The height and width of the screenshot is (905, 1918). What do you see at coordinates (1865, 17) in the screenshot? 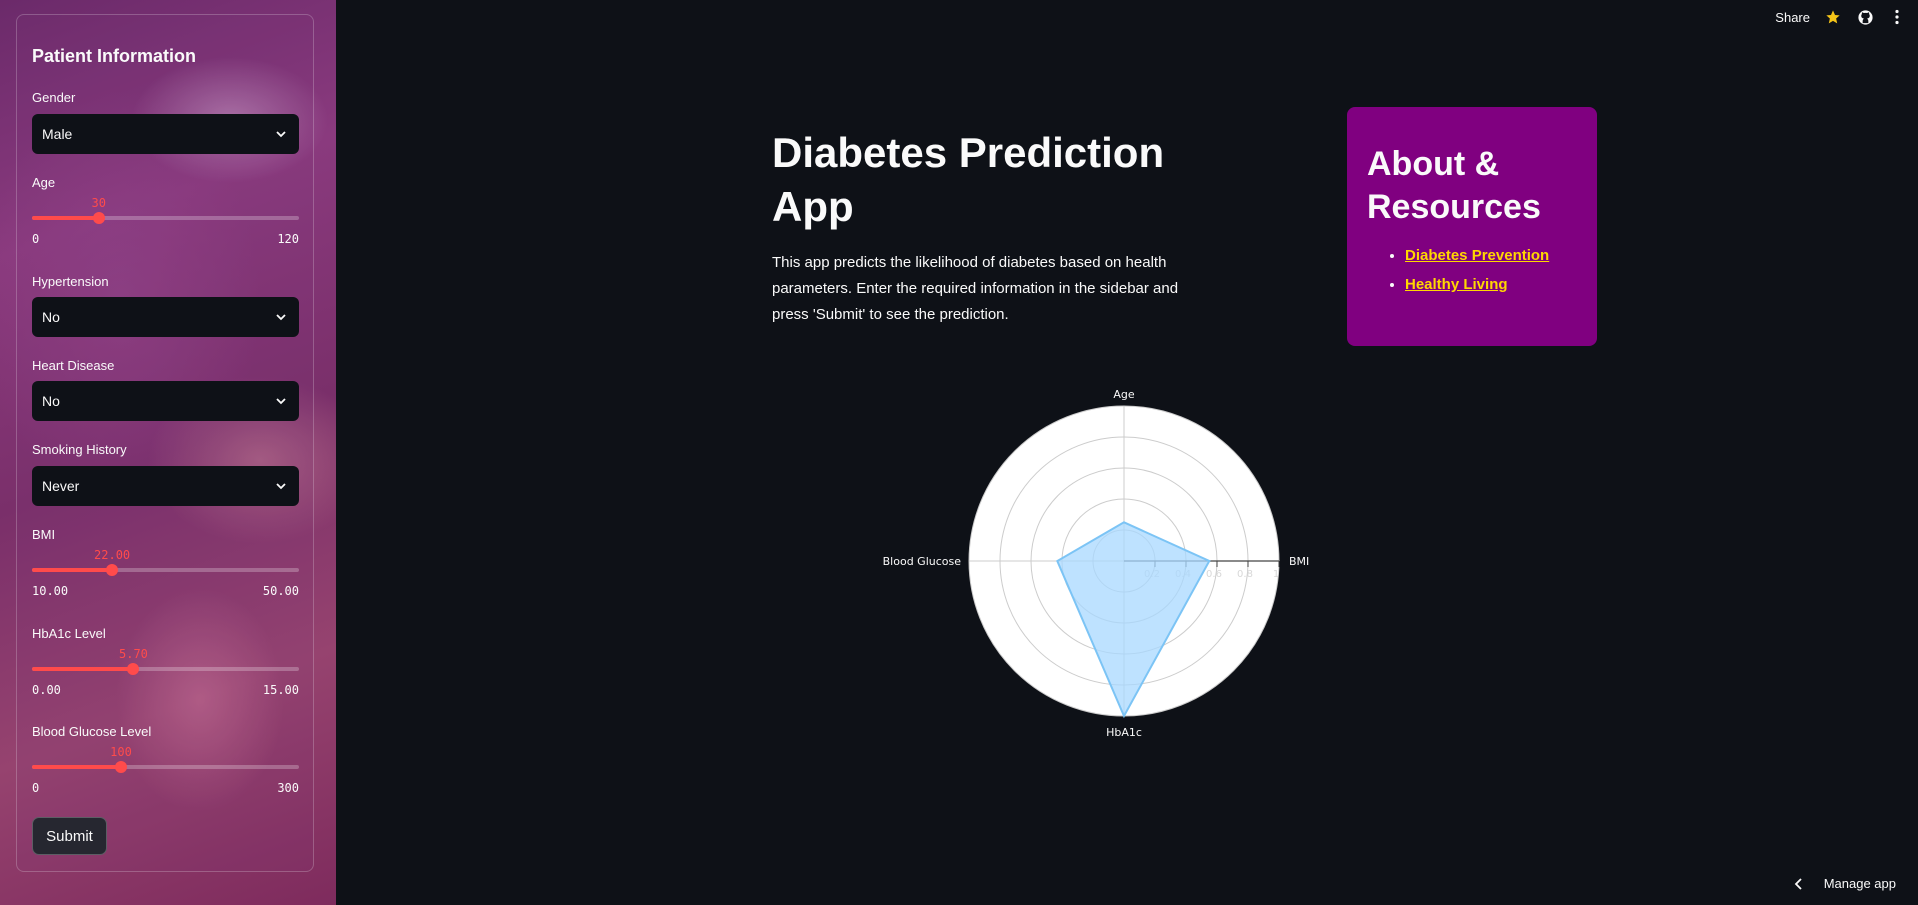
I see `github-icon` at bounding box center [1865, 17].